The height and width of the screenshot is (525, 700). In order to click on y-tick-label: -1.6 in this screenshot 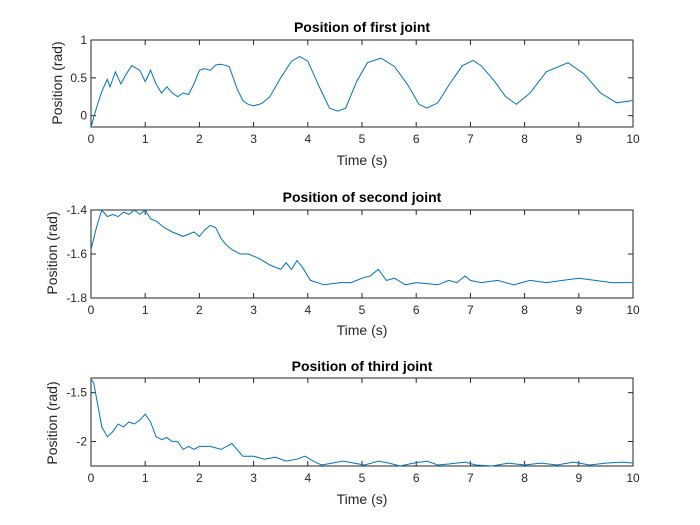, I will do `click(76, 254)`.